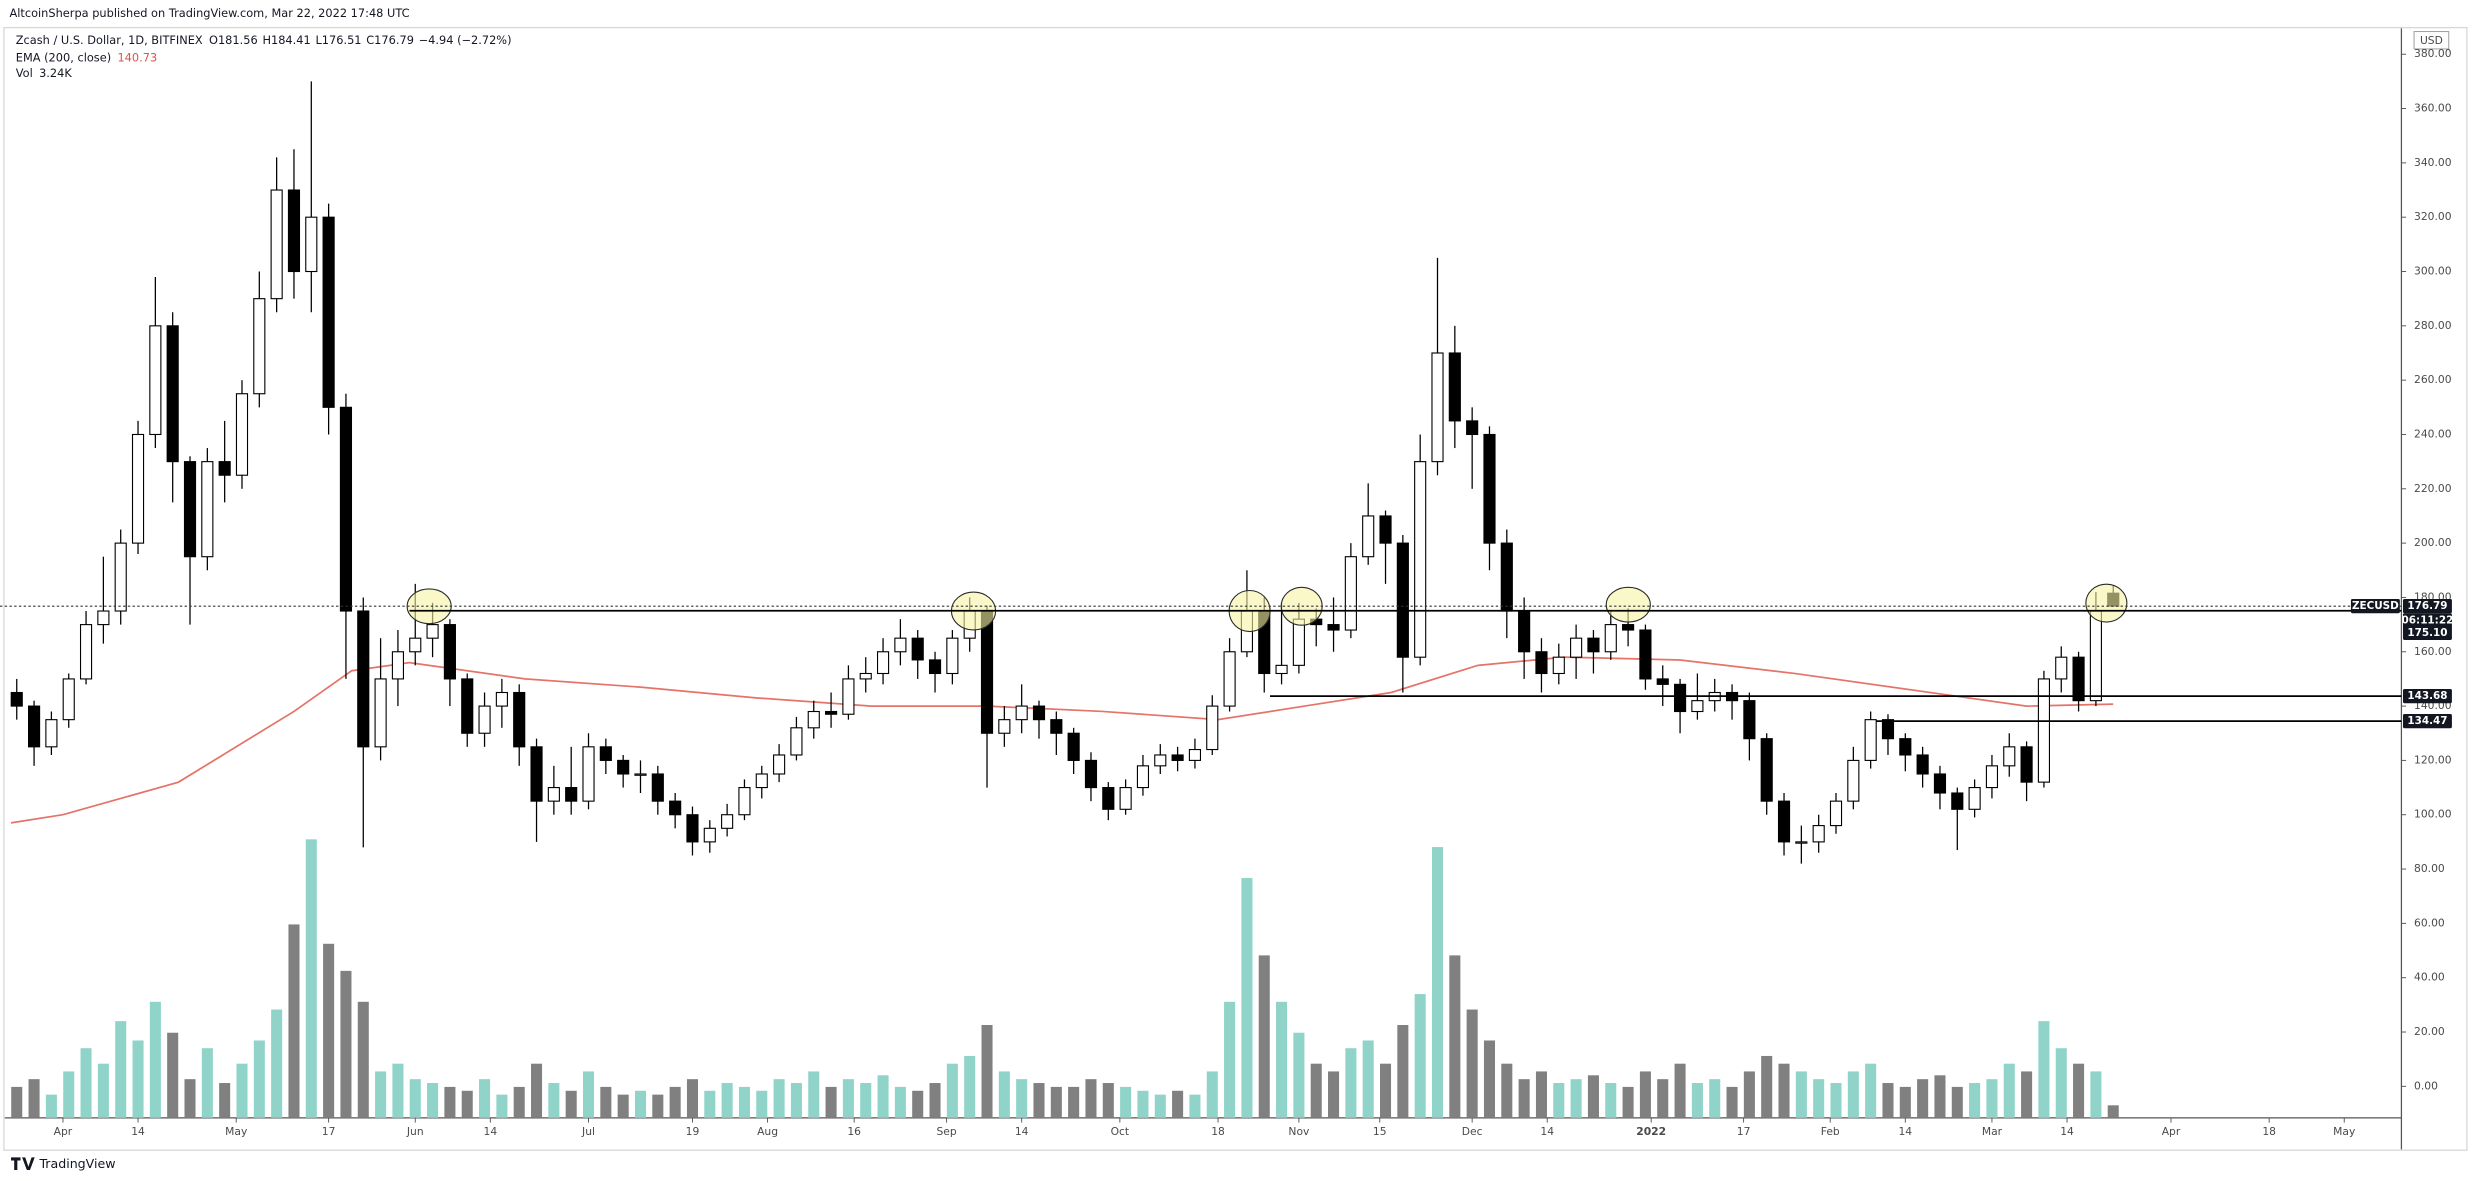 The image size is (2474, 1181). I want to click on level-tag: 134.47, so click(2427, 721).